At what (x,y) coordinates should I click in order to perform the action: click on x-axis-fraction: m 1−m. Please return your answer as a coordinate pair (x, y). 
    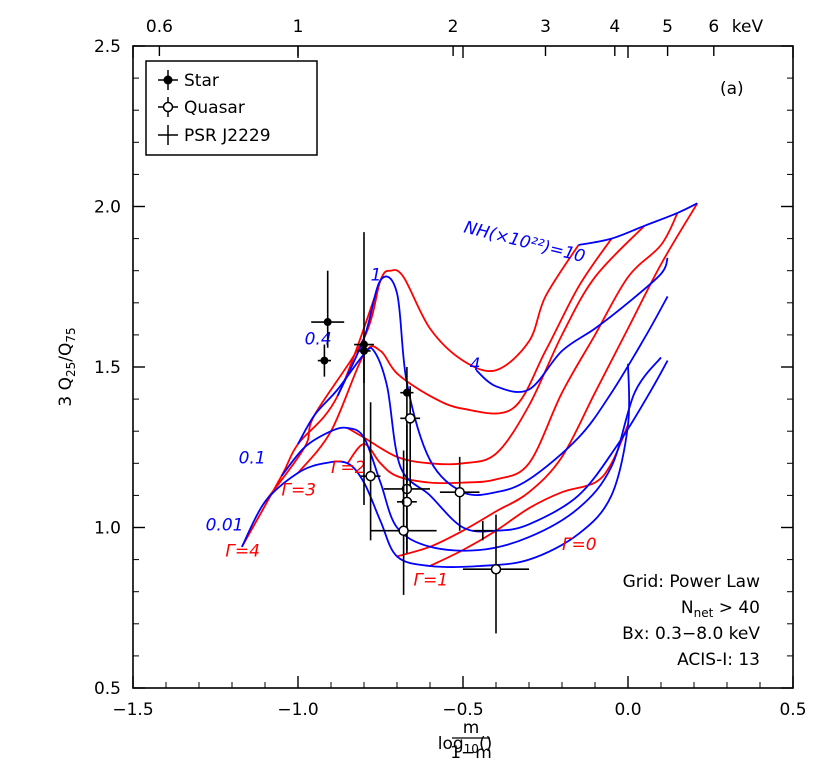
    Looking at the image, I should click on (471, 740).